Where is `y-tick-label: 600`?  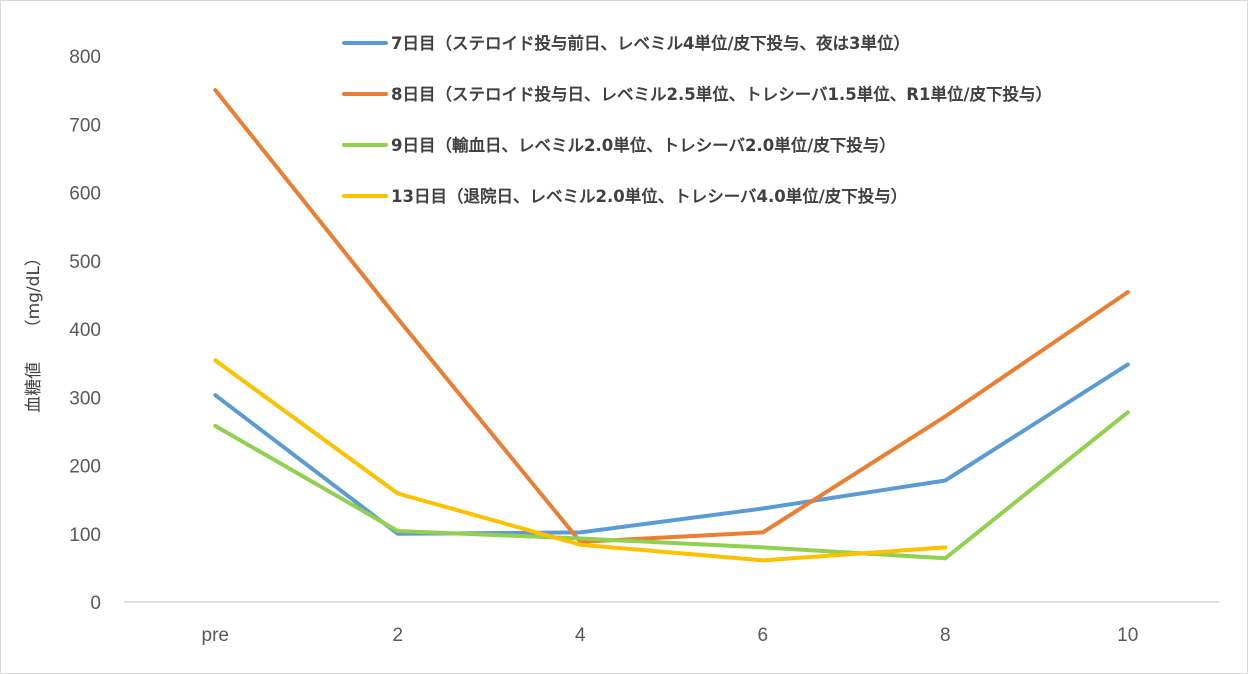
y-tick-label: 600 is located at coordinates (85, 194).